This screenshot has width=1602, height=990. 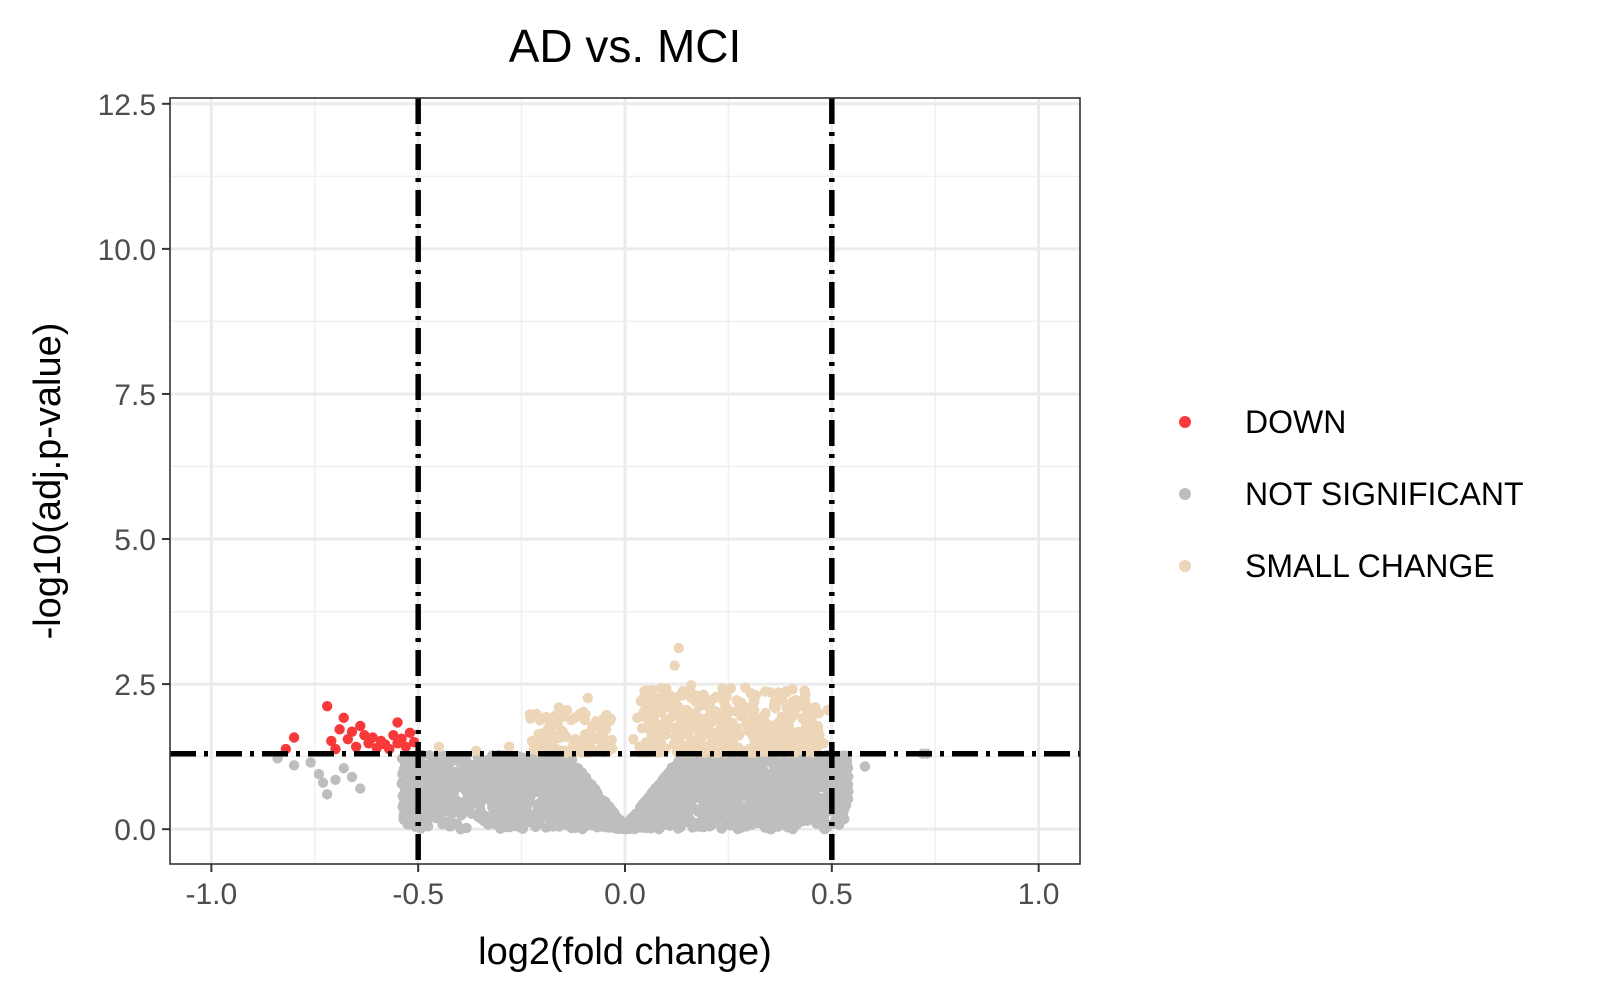 What do you see at coordinates (625, 952) in the screenshot?
I see `x-axis-title: log2(fold change)` at bounding box center [625, 952].